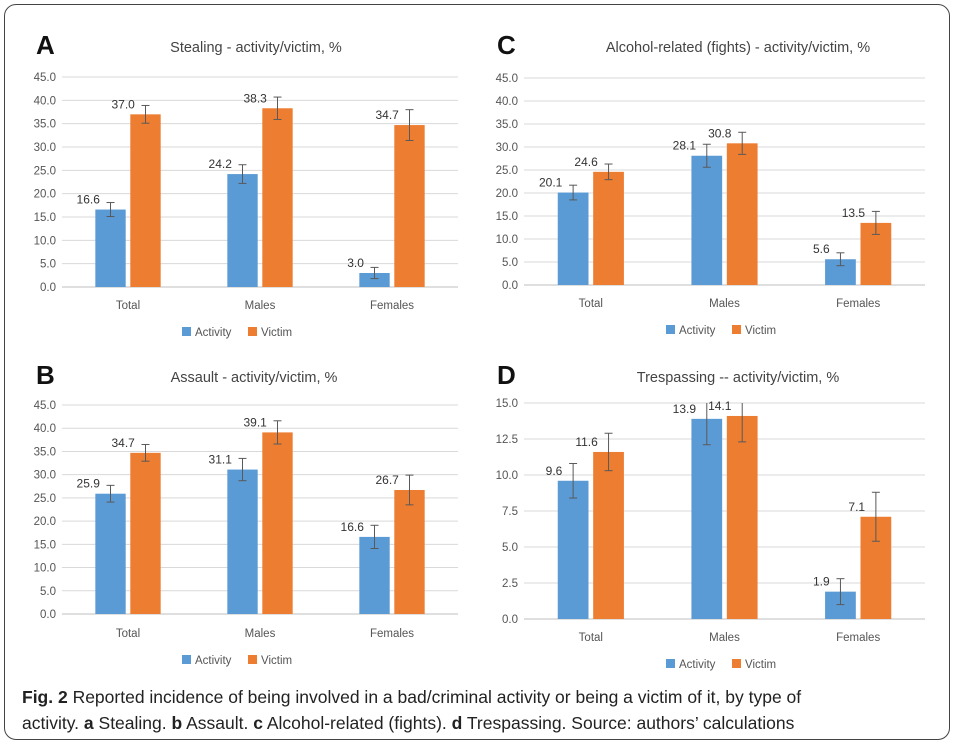  What do you see at coordinates (507, 440) in the screenshot?
I see `panel-d-ytick-label: 12.5` at bounding box center [507, 440].